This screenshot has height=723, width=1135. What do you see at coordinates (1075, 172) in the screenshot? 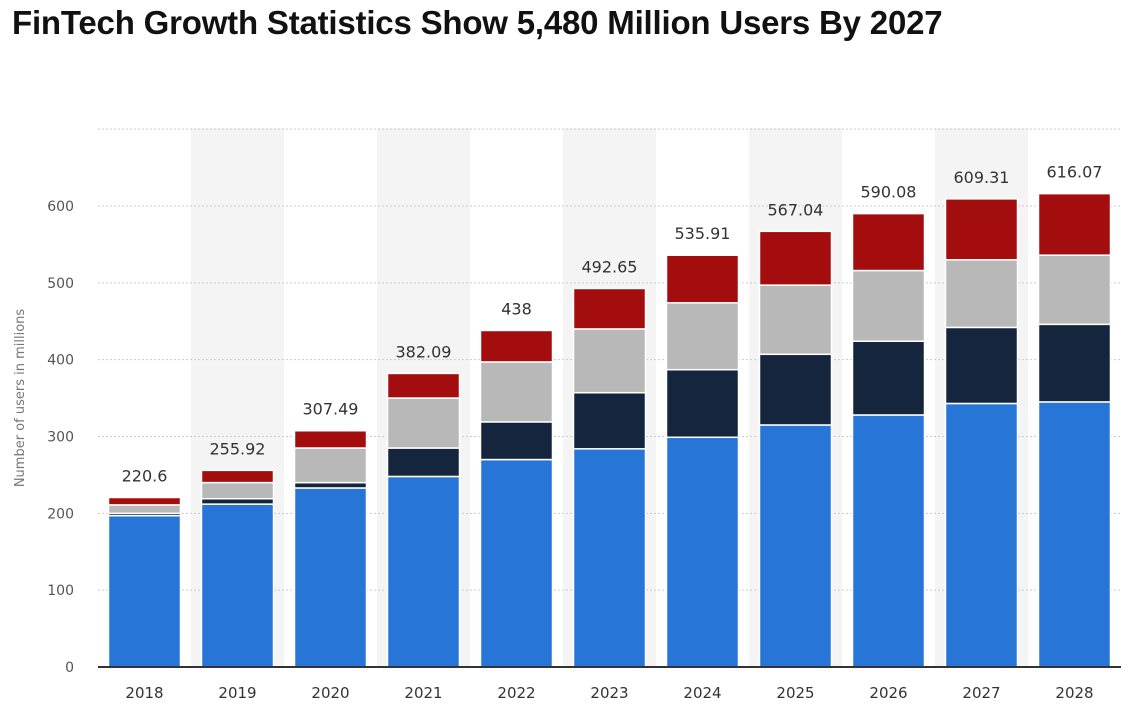
I see `bar-total-label: 616.07` at bounding box center [1075, 172].